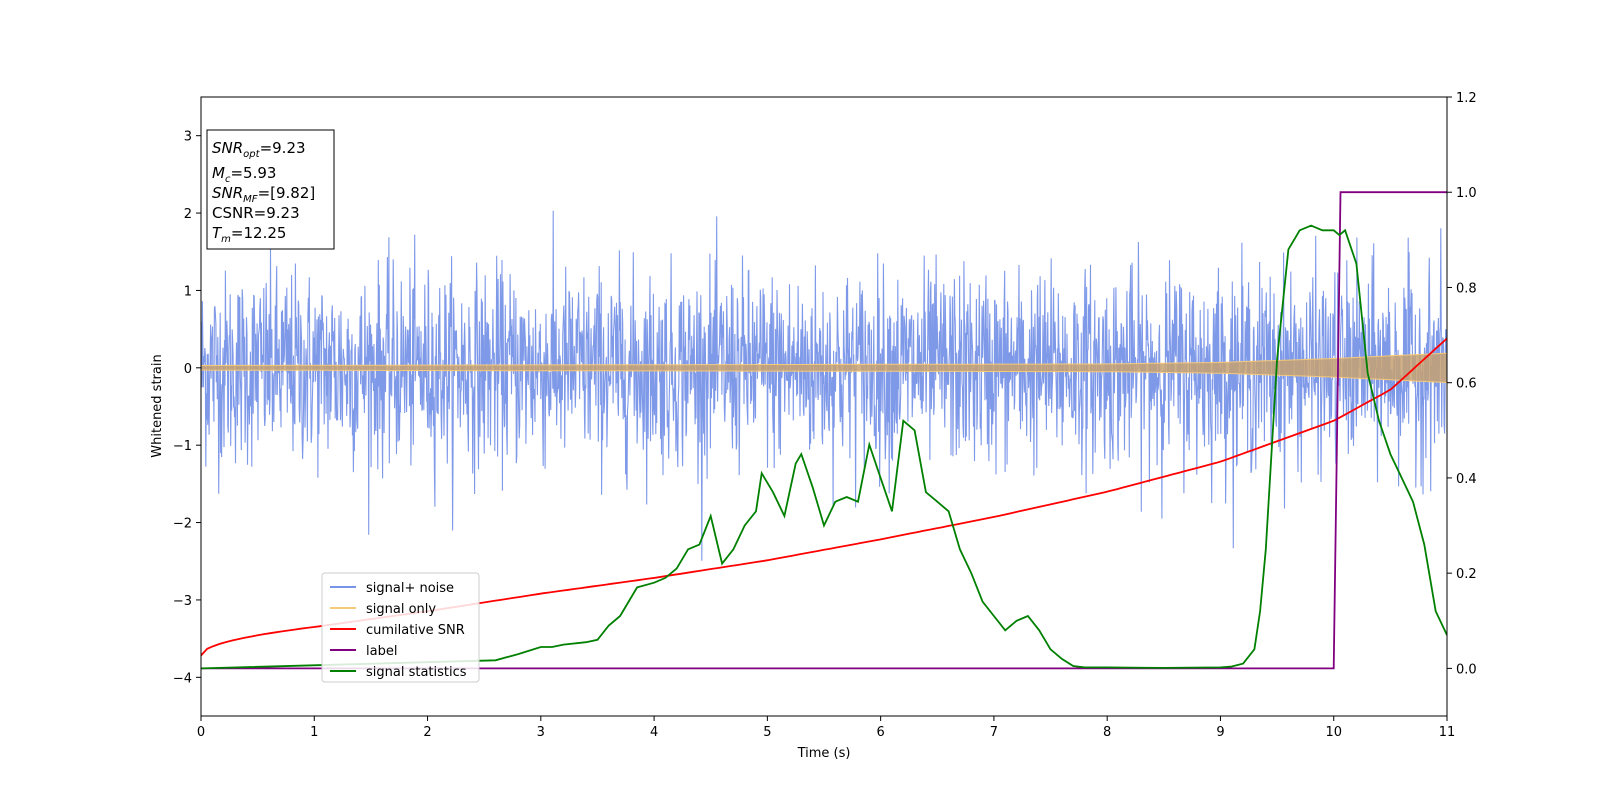 The height and width of the screenshot is (800, 1600). Describe the element at coordinates (182, 524) in the screenshot. I see `y-tick-label: −2` at that location.